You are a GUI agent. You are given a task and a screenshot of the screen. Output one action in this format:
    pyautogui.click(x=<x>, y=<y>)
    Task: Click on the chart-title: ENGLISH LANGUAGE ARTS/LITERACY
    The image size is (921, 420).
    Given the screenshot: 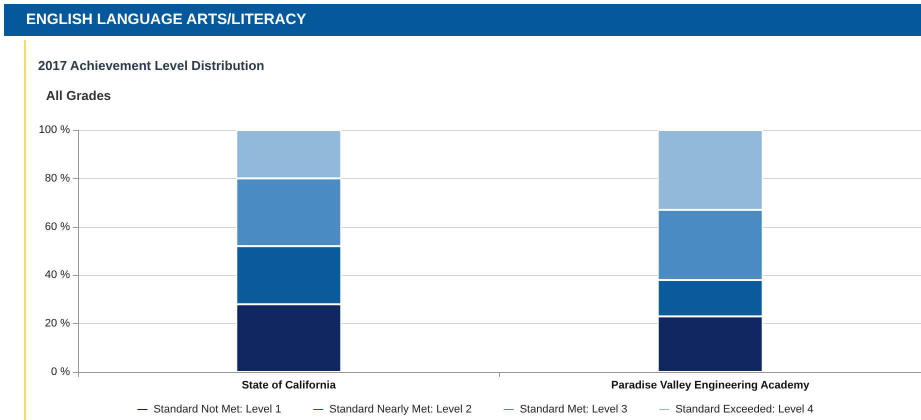 What is the action you would take?
    pyautogui.click(x=462, y=20)
    